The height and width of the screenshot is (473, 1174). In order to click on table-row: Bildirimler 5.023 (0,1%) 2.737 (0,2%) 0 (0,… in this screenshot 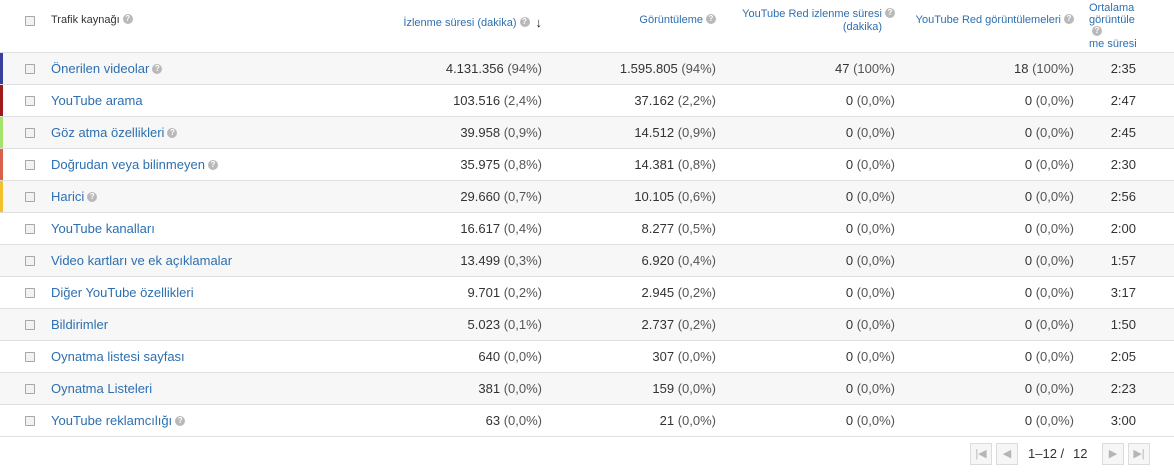, I will do `click(587, 325)`.